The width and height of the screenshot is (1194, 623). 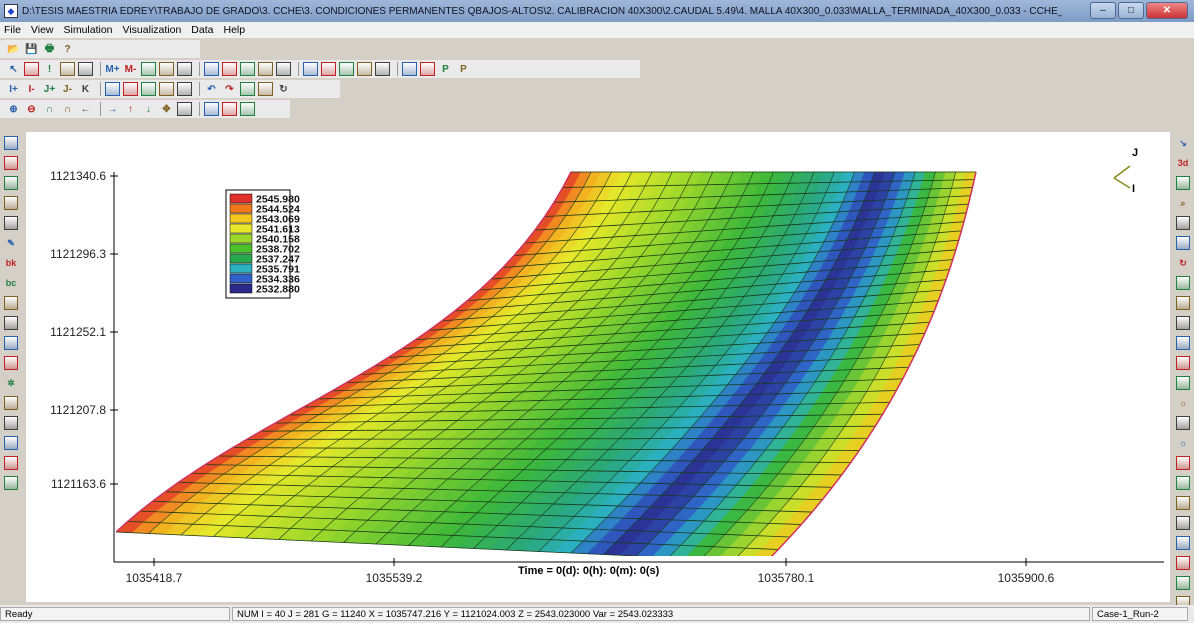 I want to click on mesh-icon, so click(x=31, y=69).